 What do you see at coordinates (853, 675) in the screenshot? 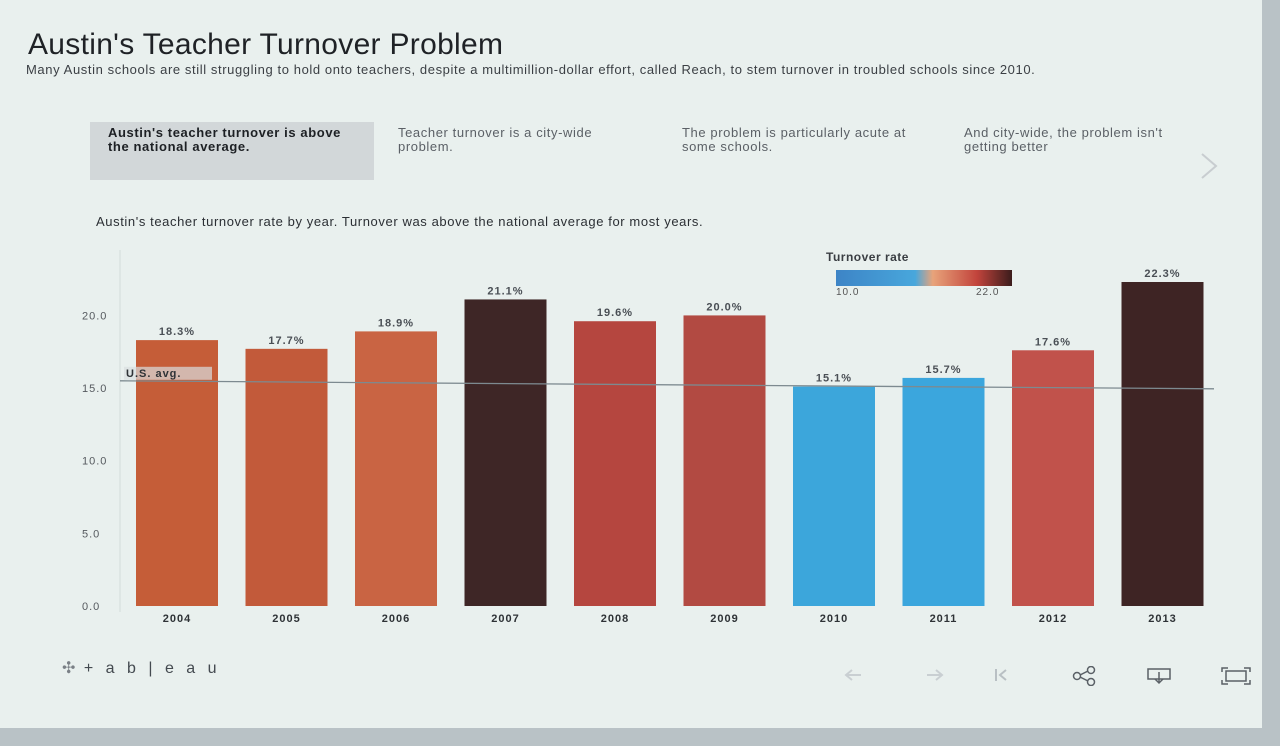
I see `undo-icon` at bounding box center [853, 675].